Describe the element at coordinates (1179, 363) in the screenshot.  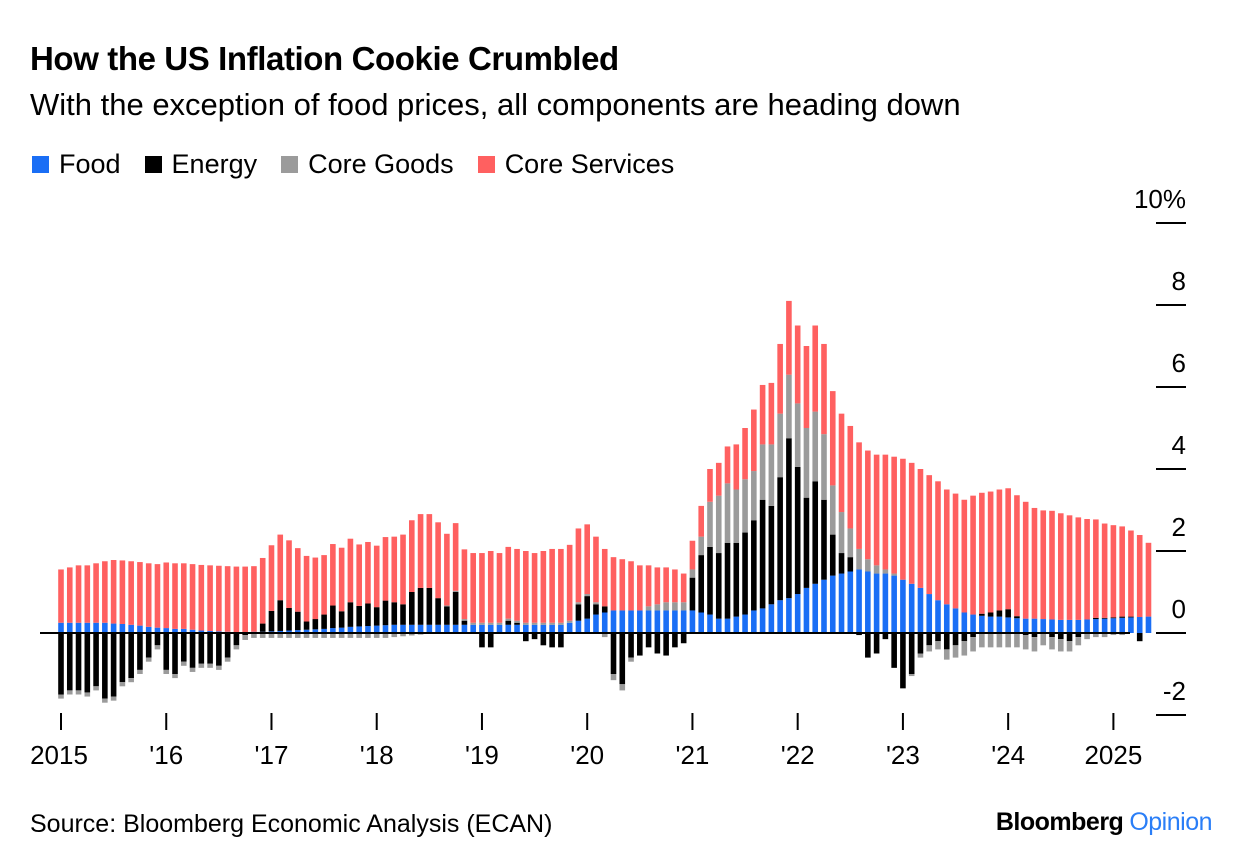
I see `y-tick-label: 6` at that location.